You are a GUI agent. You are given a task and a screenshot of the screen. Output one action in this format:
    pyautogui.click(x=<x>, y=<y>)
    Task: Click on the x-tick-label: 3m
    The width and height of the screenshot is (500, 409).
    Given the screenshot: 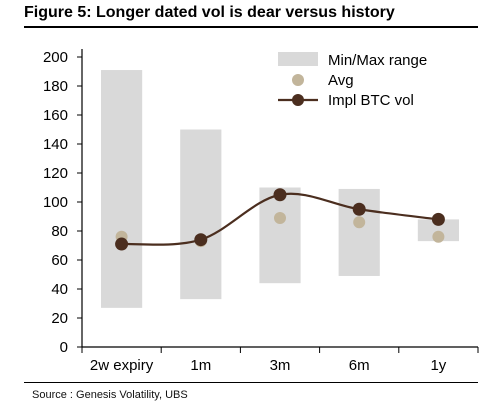 What is the action you would take?
    pyautogui.click(x=280, y=365)
    